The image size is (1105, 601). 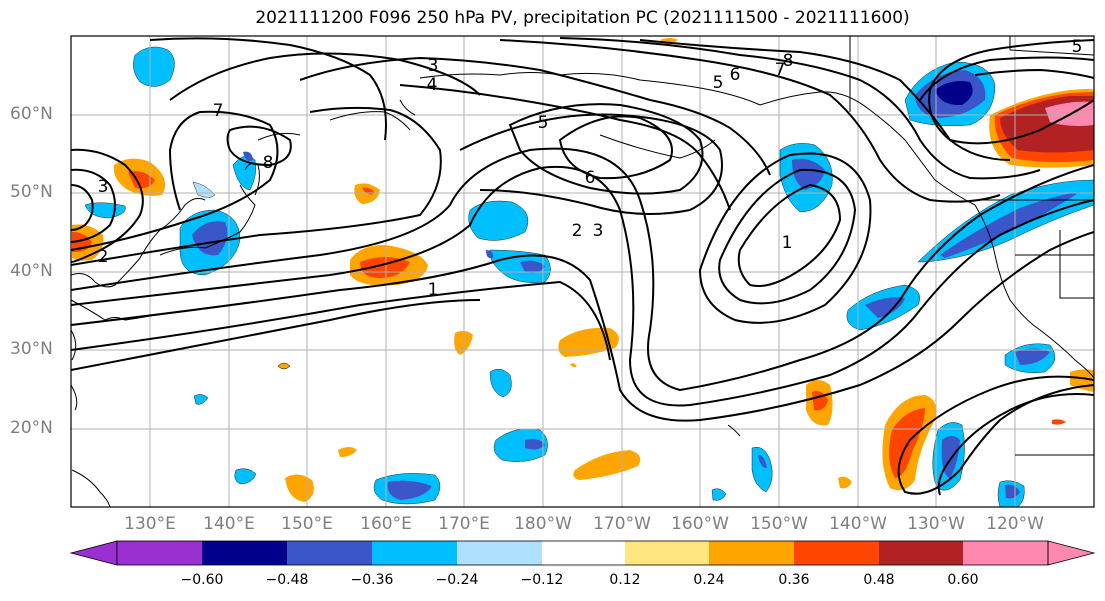 I want to click on colorbar-extend-low, so click(x=93, y=553).